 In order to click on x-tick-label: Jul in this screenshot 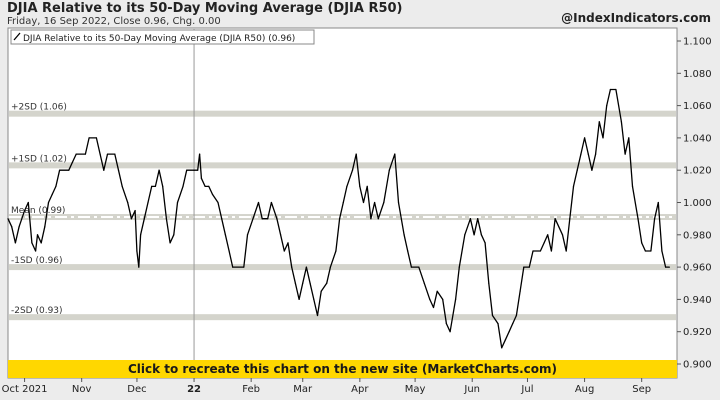, I will do `click(526, 389)`.